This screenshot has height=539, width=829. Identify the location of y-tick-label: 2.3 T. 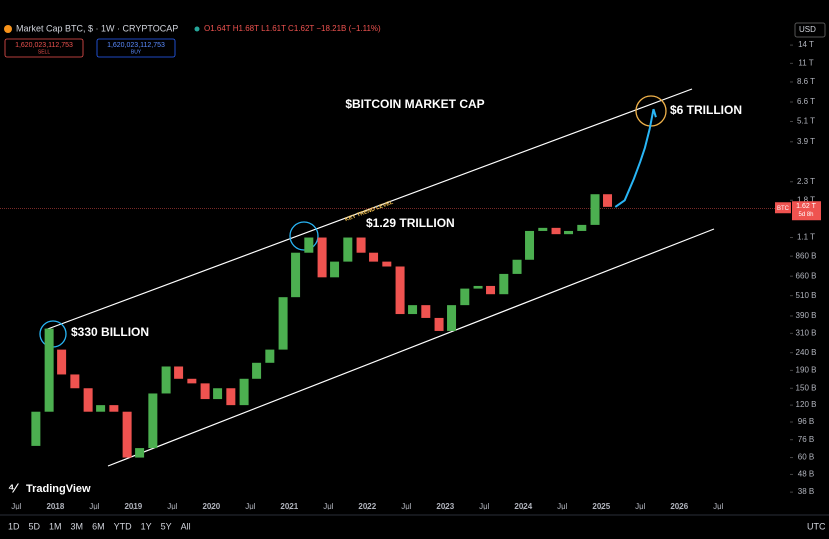
(806, 181).